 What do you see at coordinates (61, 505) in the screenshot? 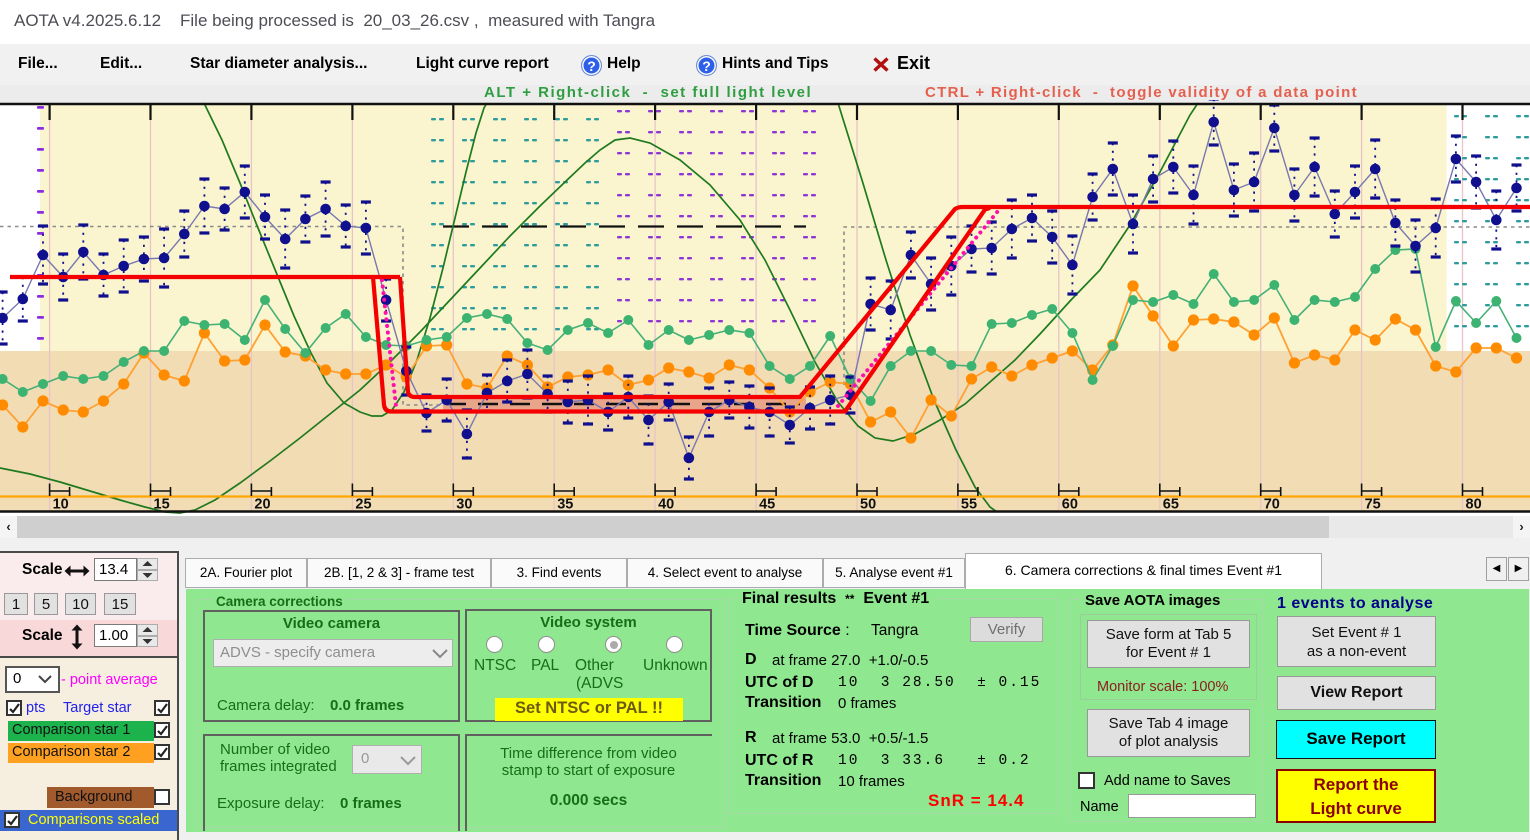
I see `svg-text: 10` at bounding box center [61, 505].